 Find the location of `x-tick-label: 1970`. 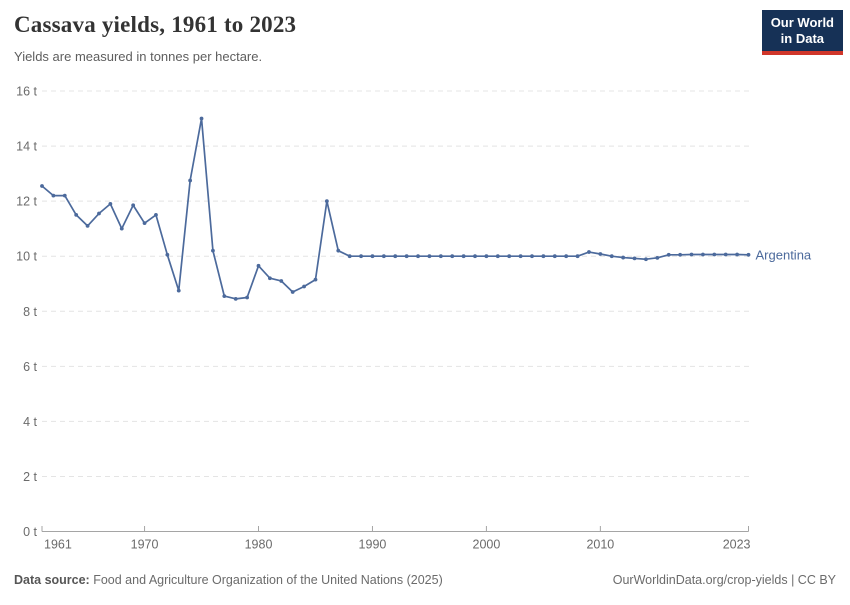

x-tick-label: 1970 is located at coordinates (145, 545).